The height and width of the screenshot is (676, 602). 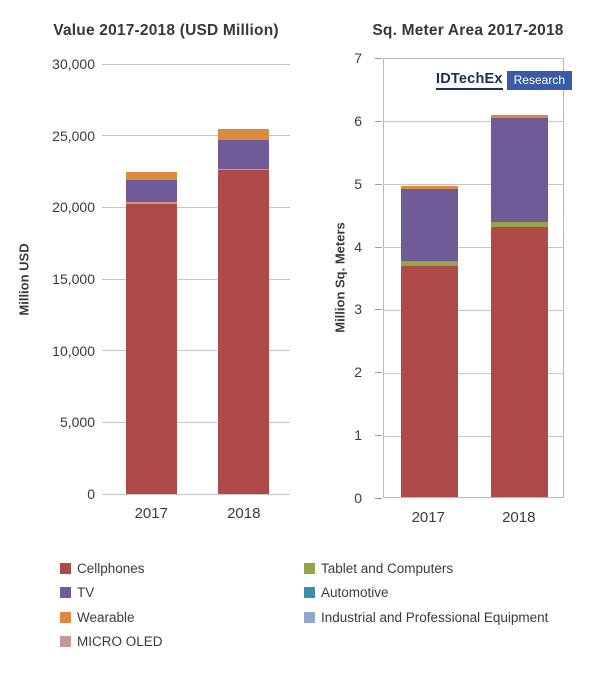 I want to click on idtechex-logo-research-badge: Research, so click(x=539, y=80).